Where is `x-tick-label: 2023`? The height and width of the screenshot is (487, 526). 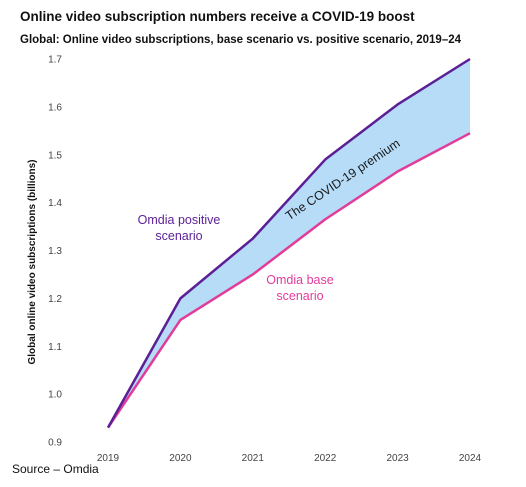 x-tick-label: 2023 is located at coordinates (397, 458).